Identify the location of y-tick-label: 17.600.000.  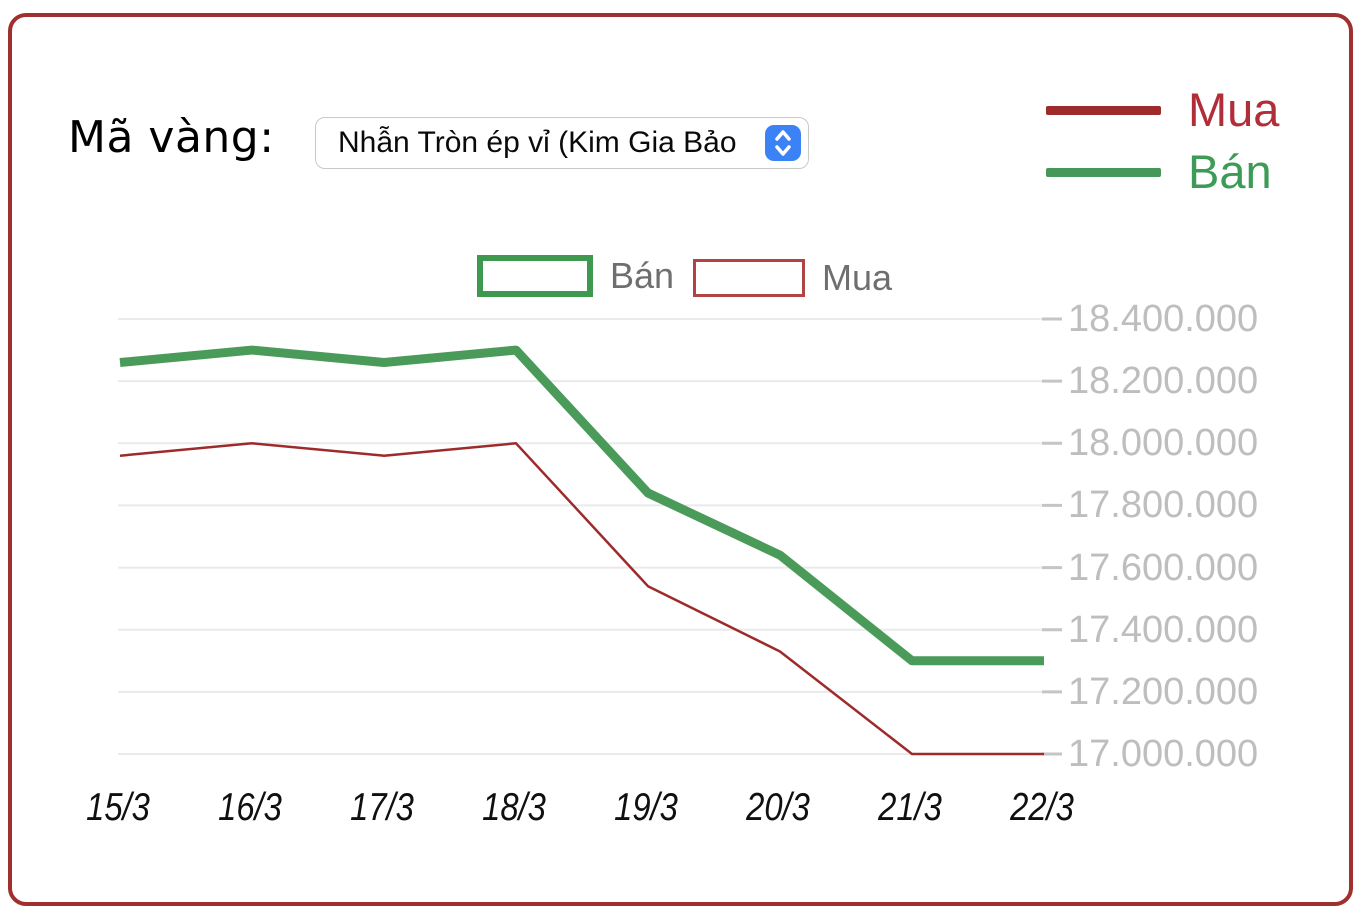
(1163, 567).